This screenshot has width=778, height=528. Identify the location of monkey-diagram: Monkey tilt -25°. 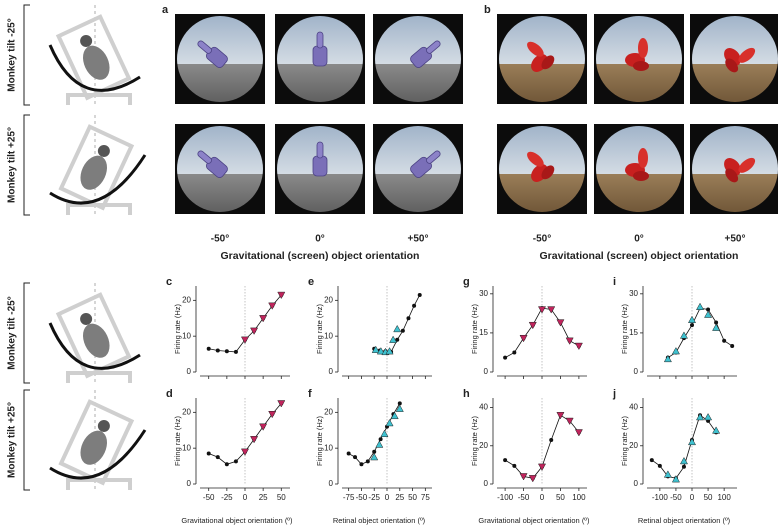
(74, 55).